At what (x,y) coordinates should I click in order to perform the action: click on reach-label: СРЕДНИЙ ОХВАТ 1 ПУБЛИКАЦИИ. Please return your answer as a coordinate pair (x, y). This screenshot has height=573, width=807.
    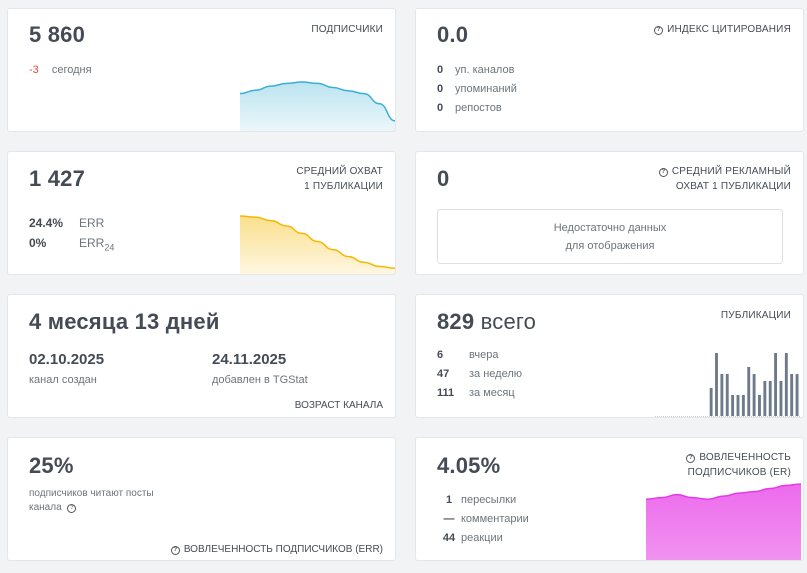
    Looking at the image, I should click on (339, 179).